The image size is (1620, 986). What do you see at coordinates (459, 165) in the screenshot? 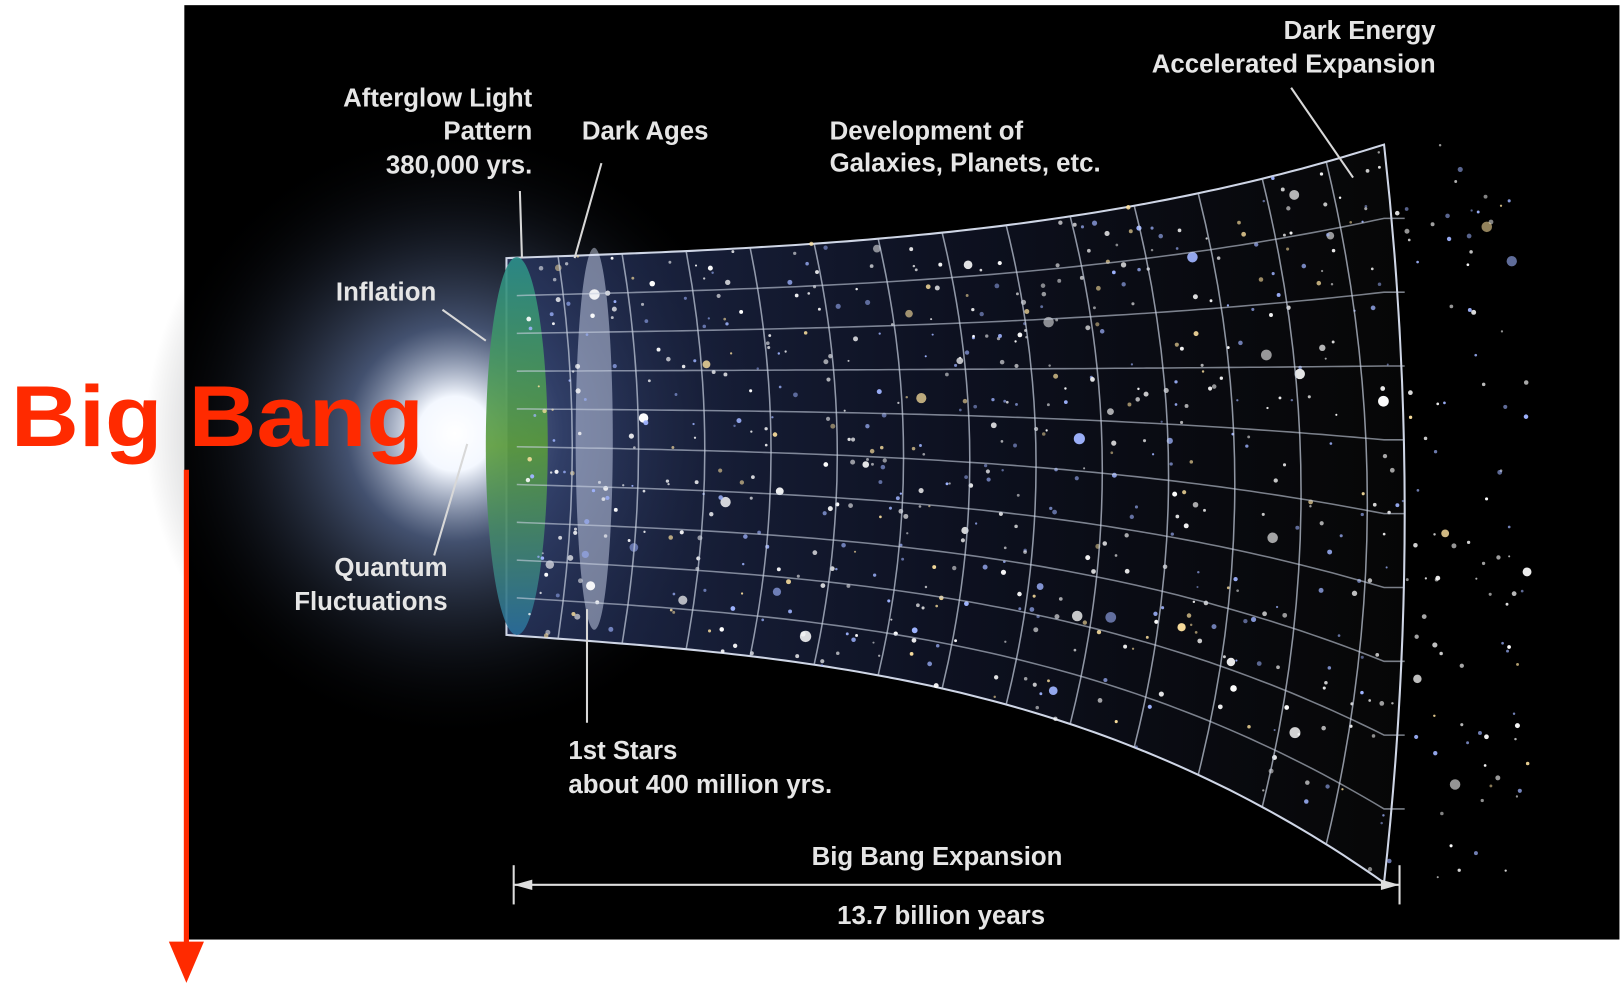
I see `label: 380,000 yrs.` at bounding box center [459, 165].